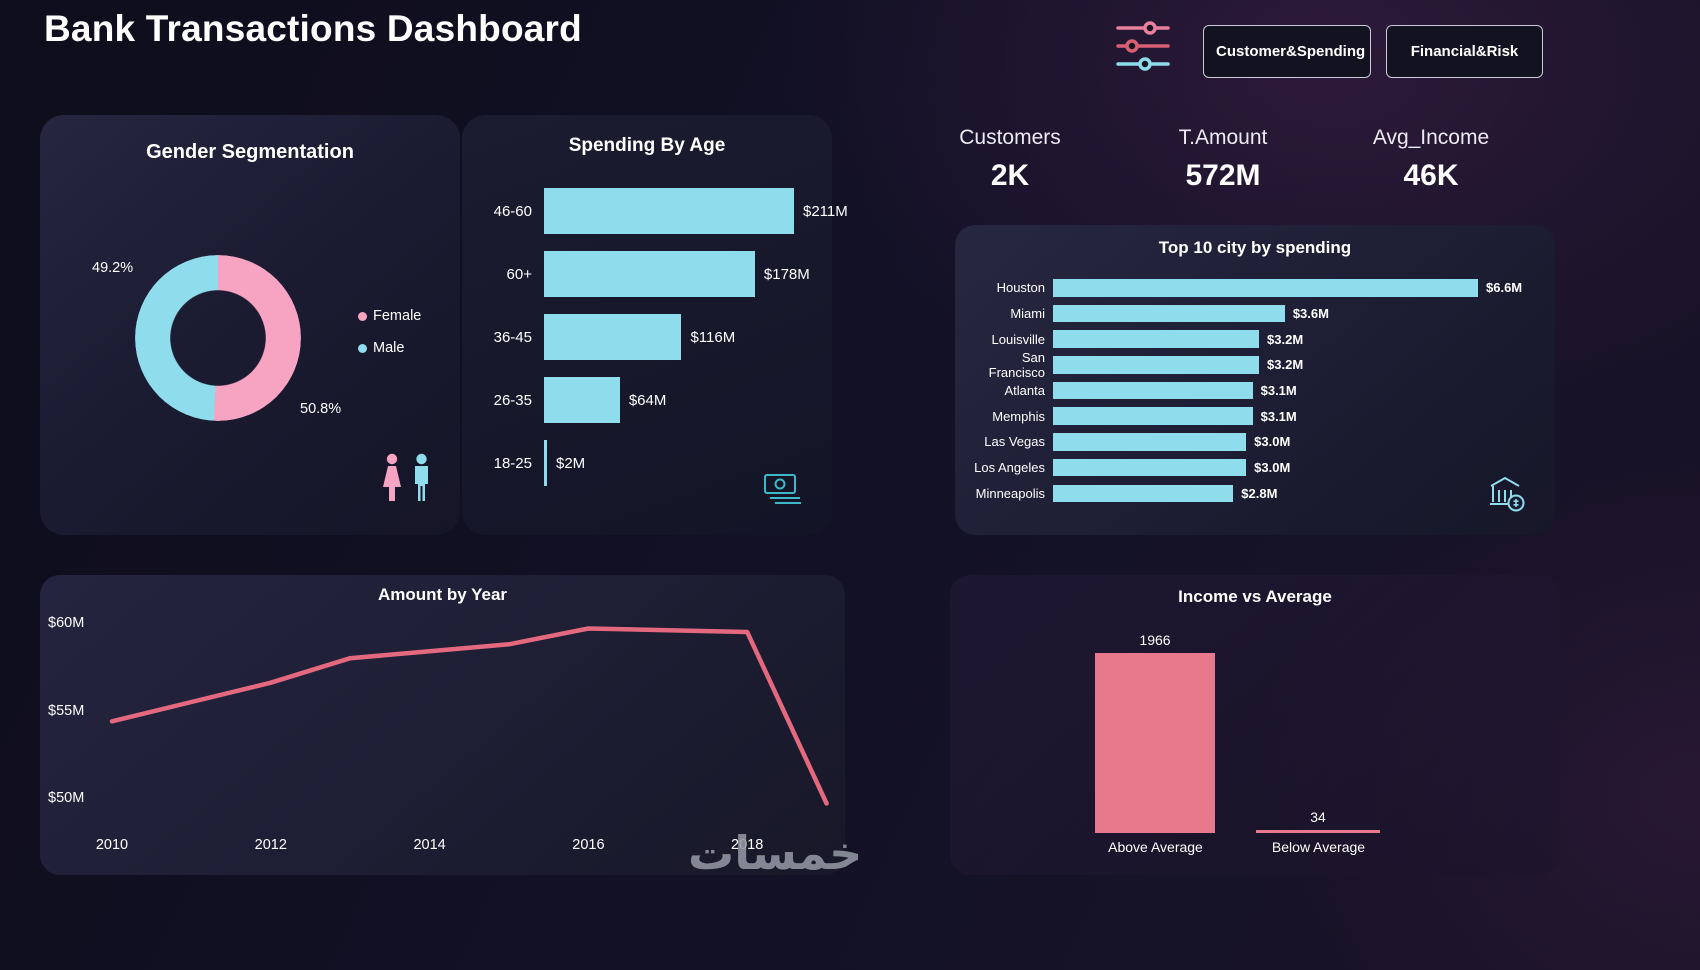 The height and width of the screenshot is (970, 1700). Describe the element at coordinates (270, 845) in the screenshot. I see `x-tick-label: 2012` at that location.